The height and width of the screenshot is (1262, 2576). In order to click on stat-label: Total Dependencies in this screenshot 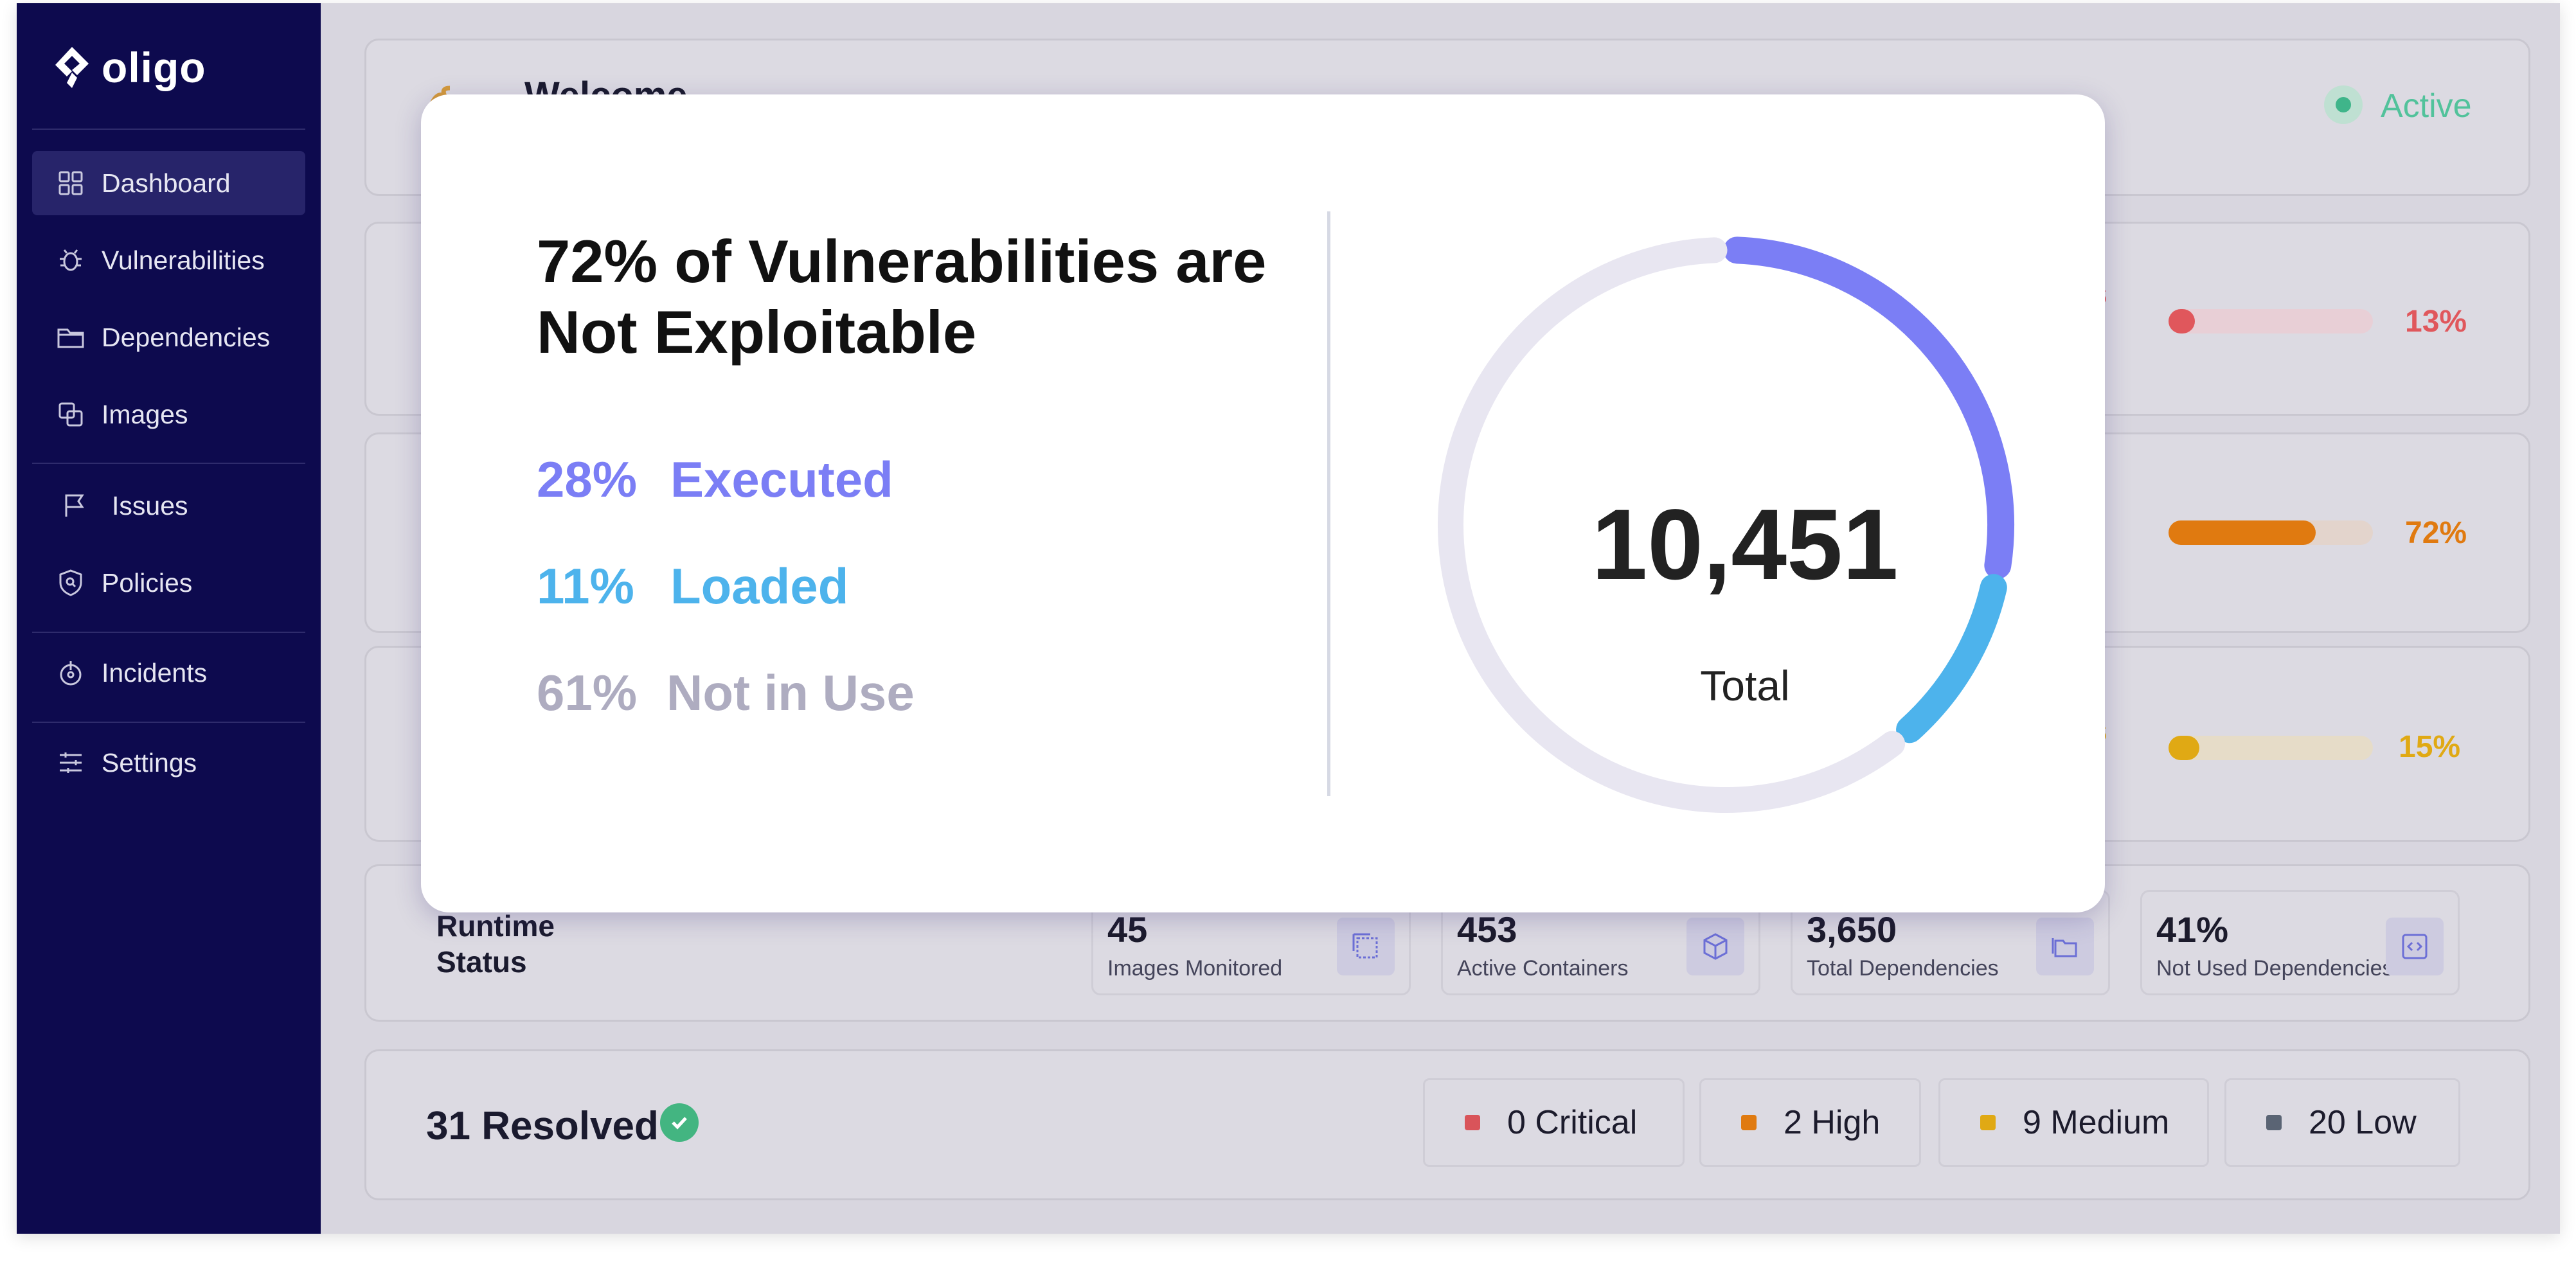, I will do `click(1903, 969)`.